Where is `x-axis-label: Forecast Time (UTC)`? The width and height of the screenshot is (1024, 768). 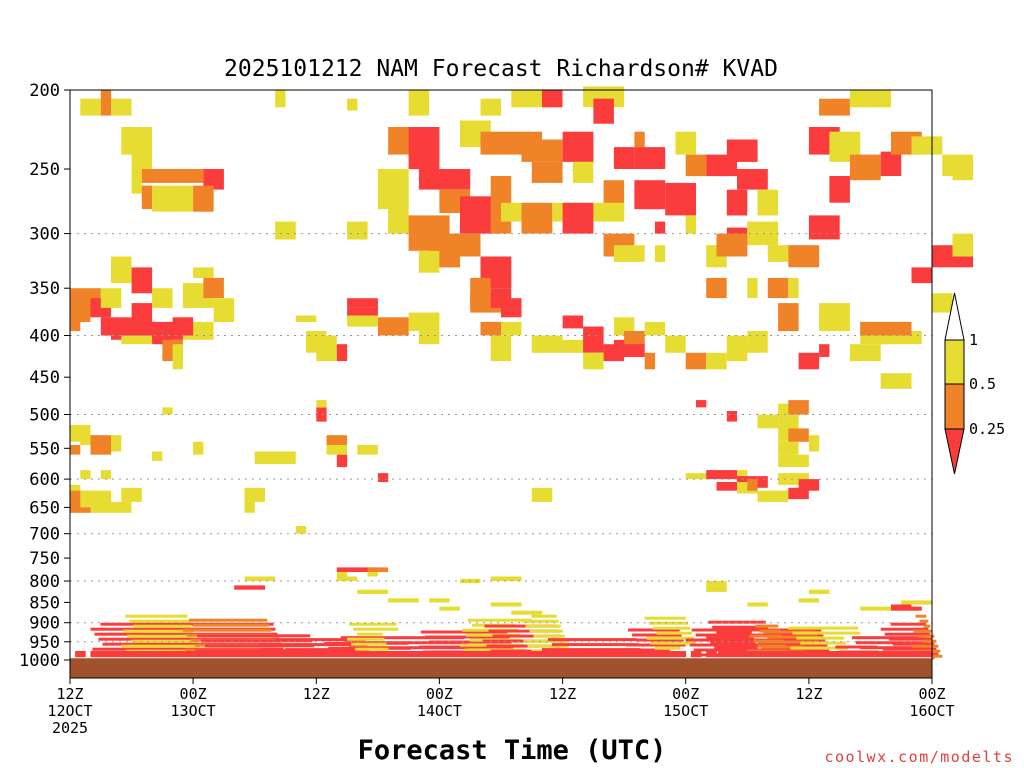 x-axis-label: Forecast Time (UTC) is located at coordinates (512, 750).